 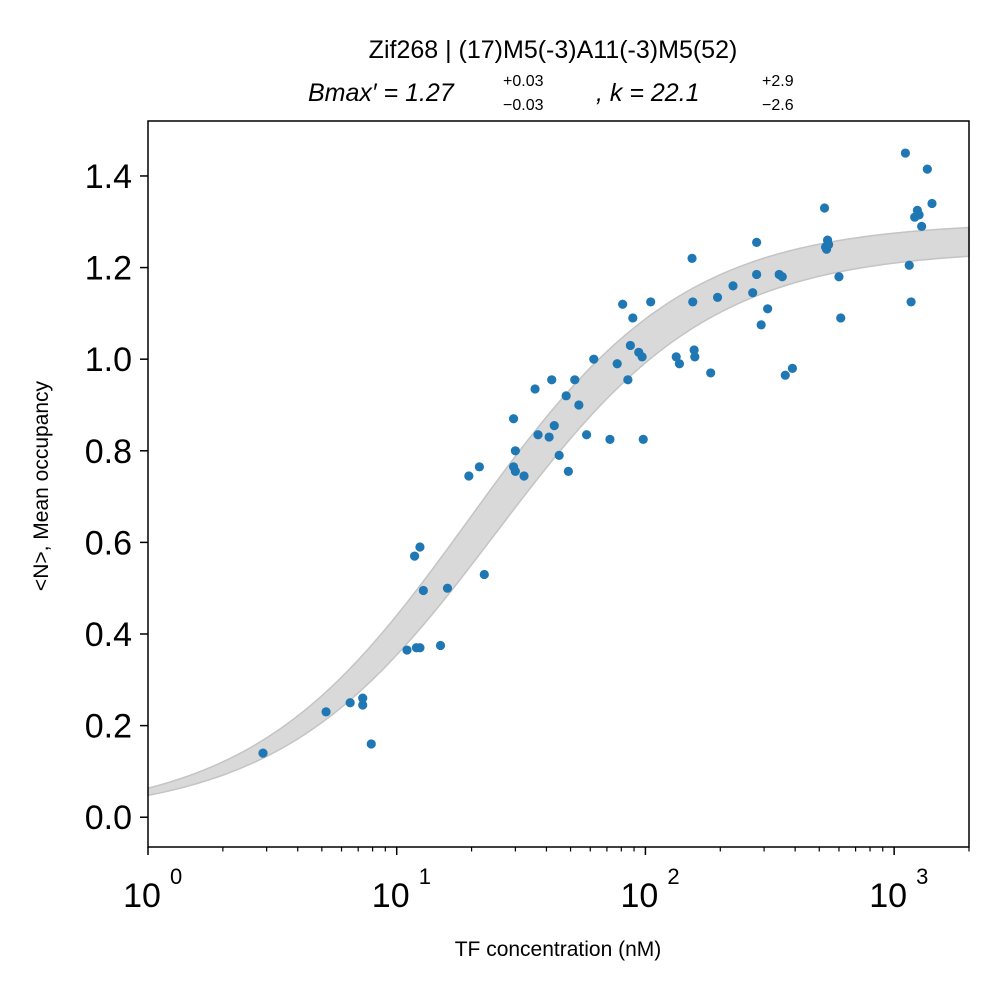 I want to click on y-tick-label: 0.8, so click(x=108, y=452).